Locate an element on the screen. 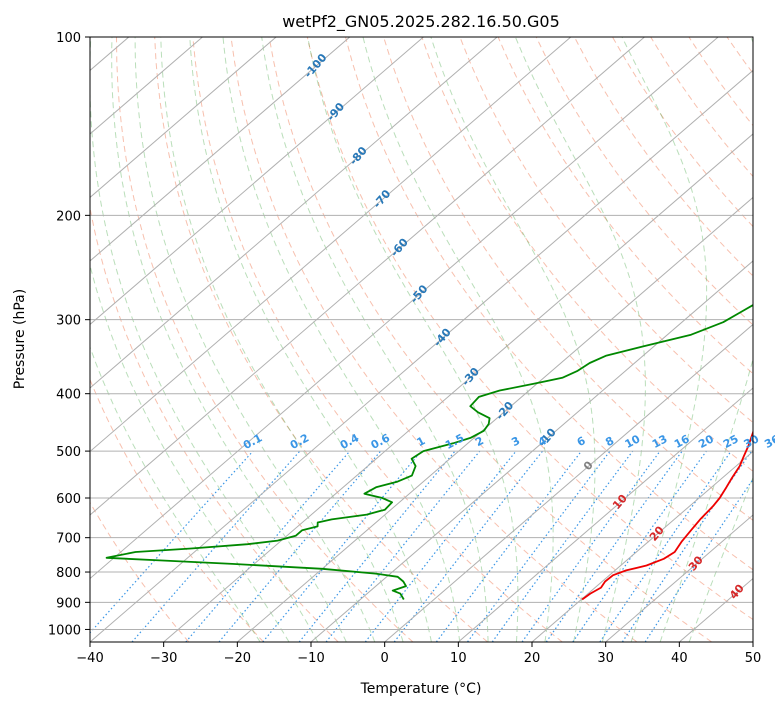  x-tick-label: 30 is located at coordinates (605, 658).